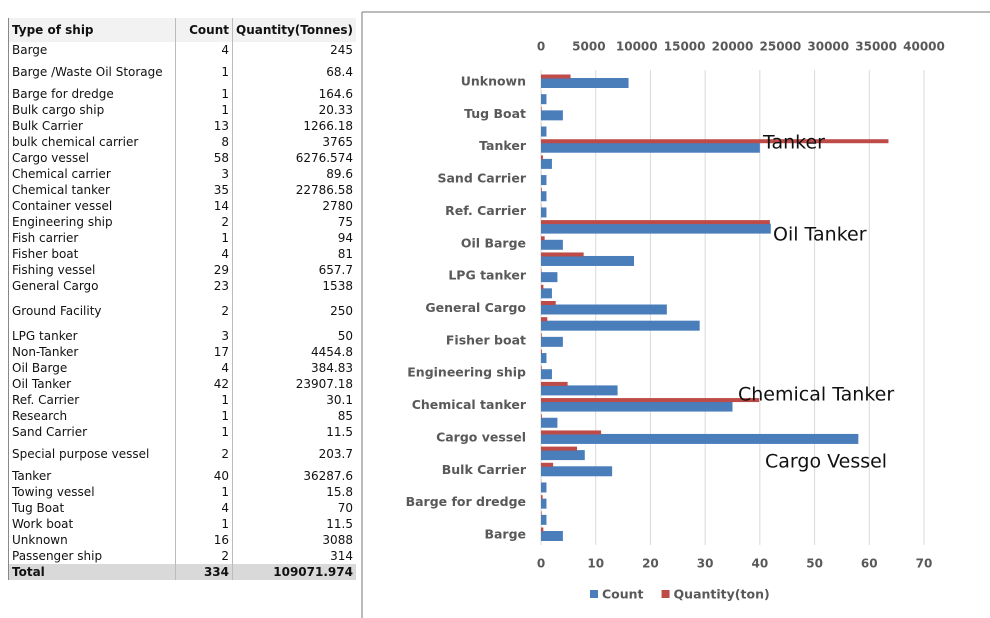  I want to click on table-cell: Barge for dredge, so click(92, 94).